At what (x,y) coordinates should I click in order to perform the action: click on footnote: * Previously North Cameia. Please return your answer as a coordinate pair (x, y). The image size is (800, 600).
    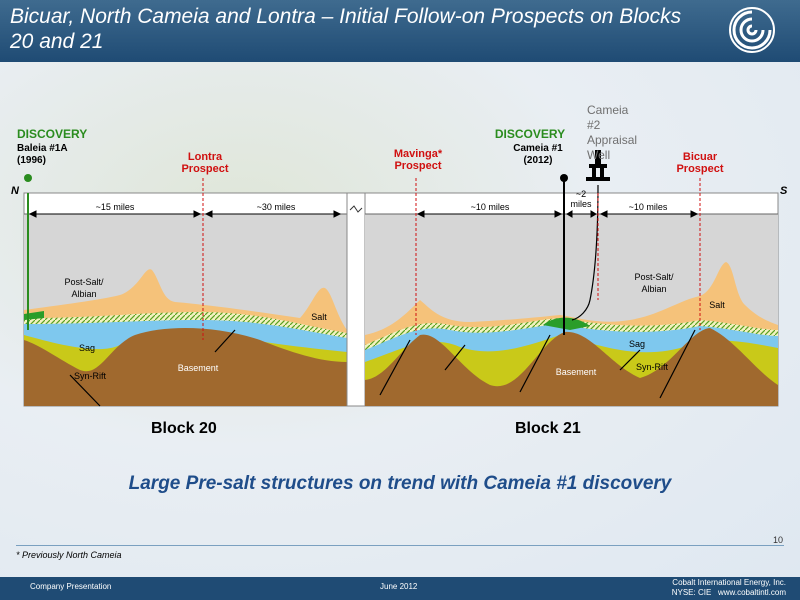
    Looking at the image, I should click on (69, 555).